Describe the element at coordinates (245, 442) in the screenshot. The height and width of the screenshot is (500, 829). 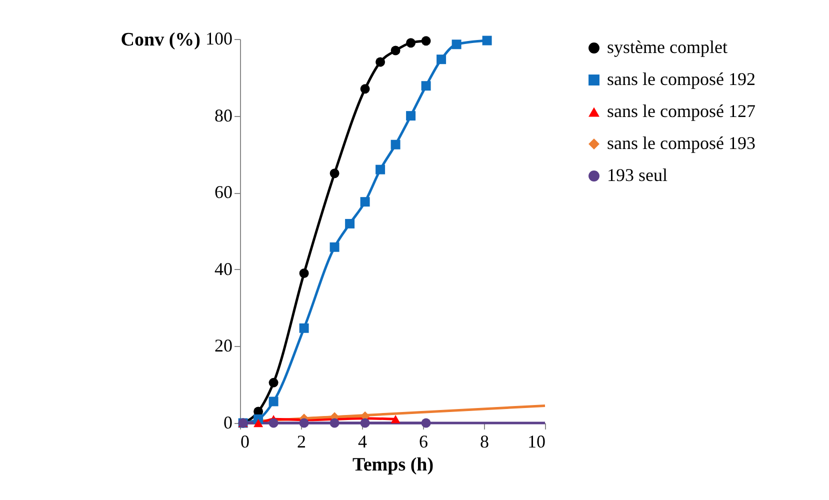
I see `x-tick-label: 0` at that location.